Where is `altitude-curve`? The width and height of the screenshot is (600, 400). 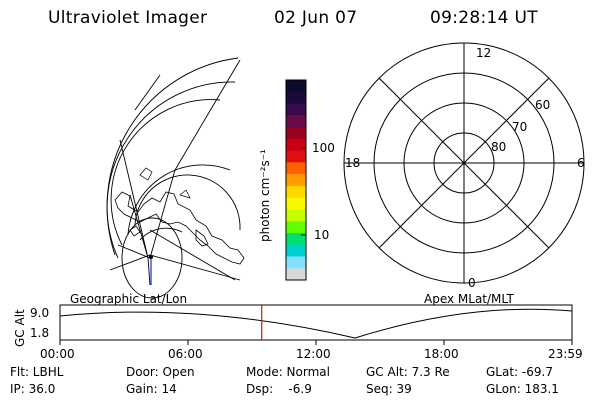
altitude-curve is located at coordinates (316, 323).